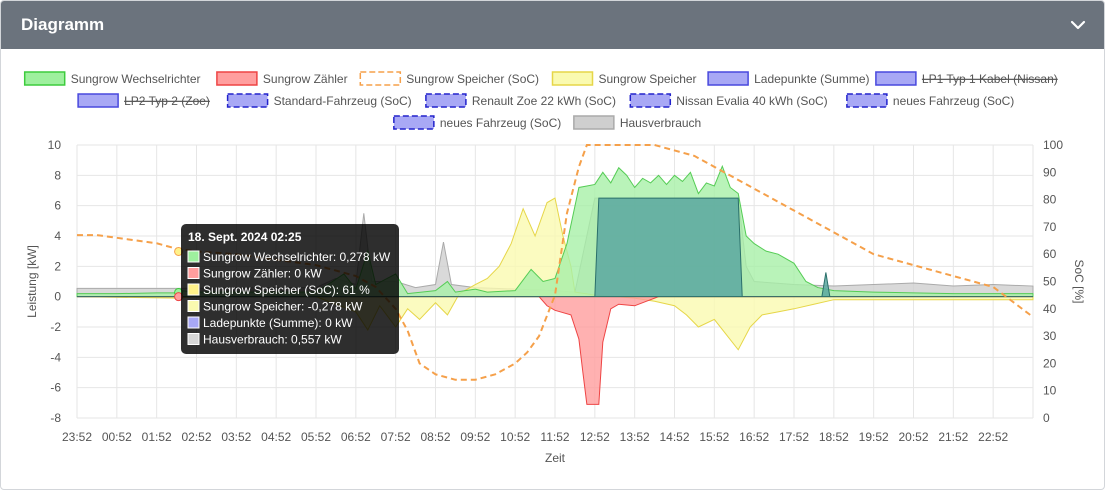 The width and height of the screenshot is (1105, 490). I want to click on x-tick-label: 21:52, so click(953, 437).